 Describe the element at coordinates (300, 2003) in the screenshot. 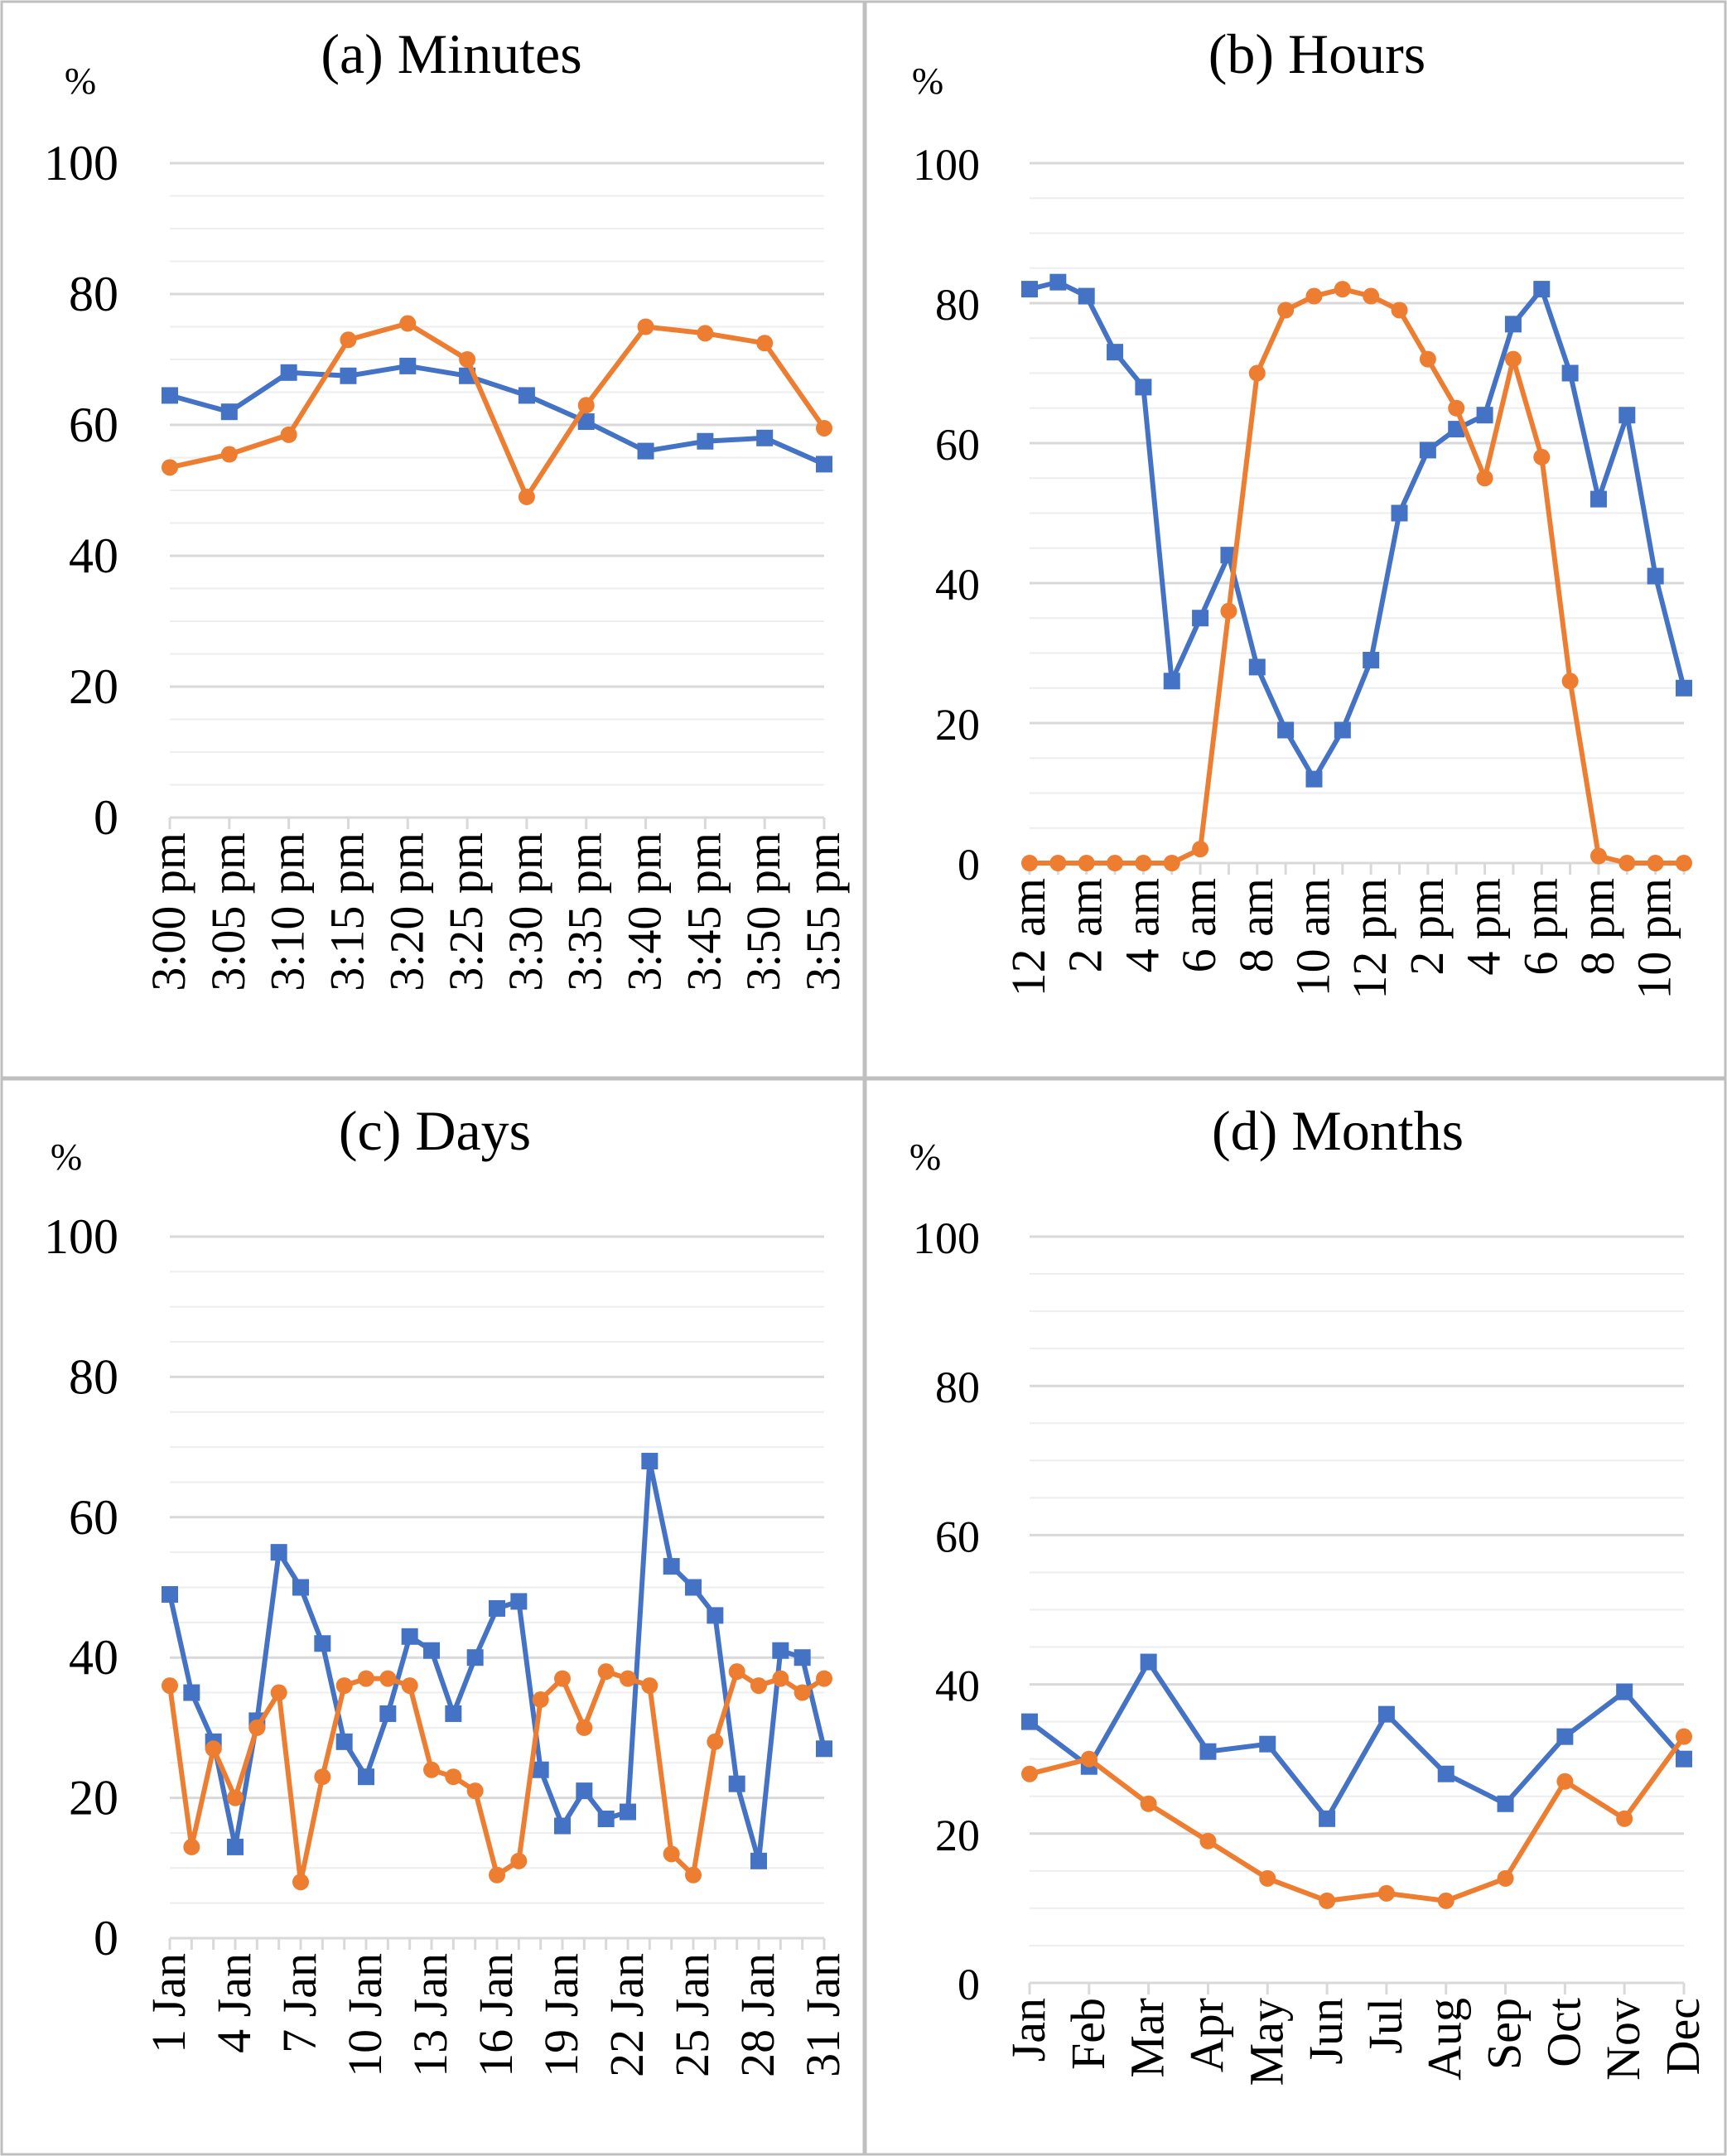

I see `x-tick-label: 7 Jan` at that location.